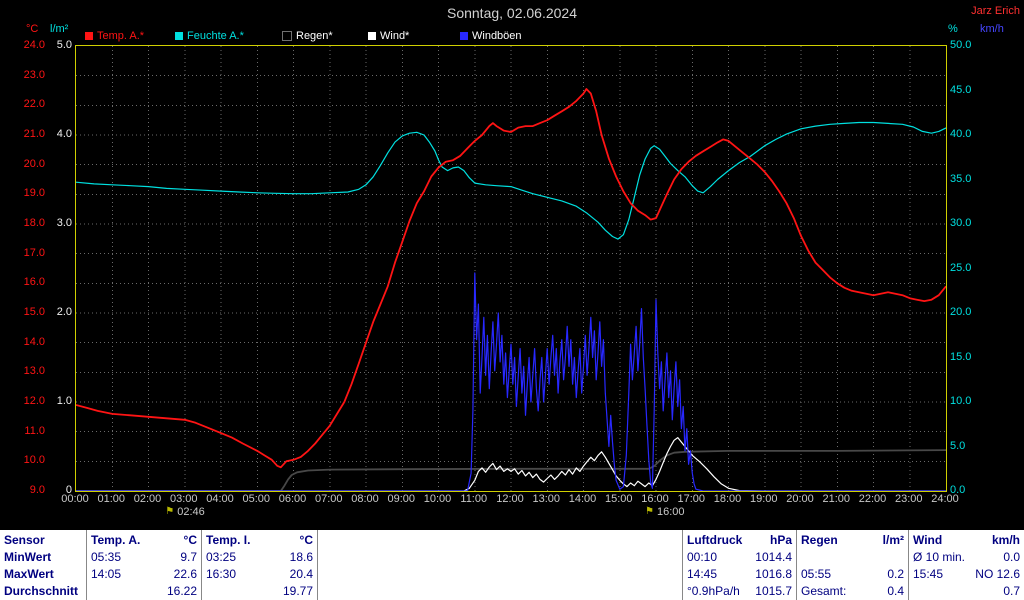  What do you see at coordinates (497, 36) in the screenshot?
I see `legend-label-windboeen: Windböen` at bounding box center [497, 36].